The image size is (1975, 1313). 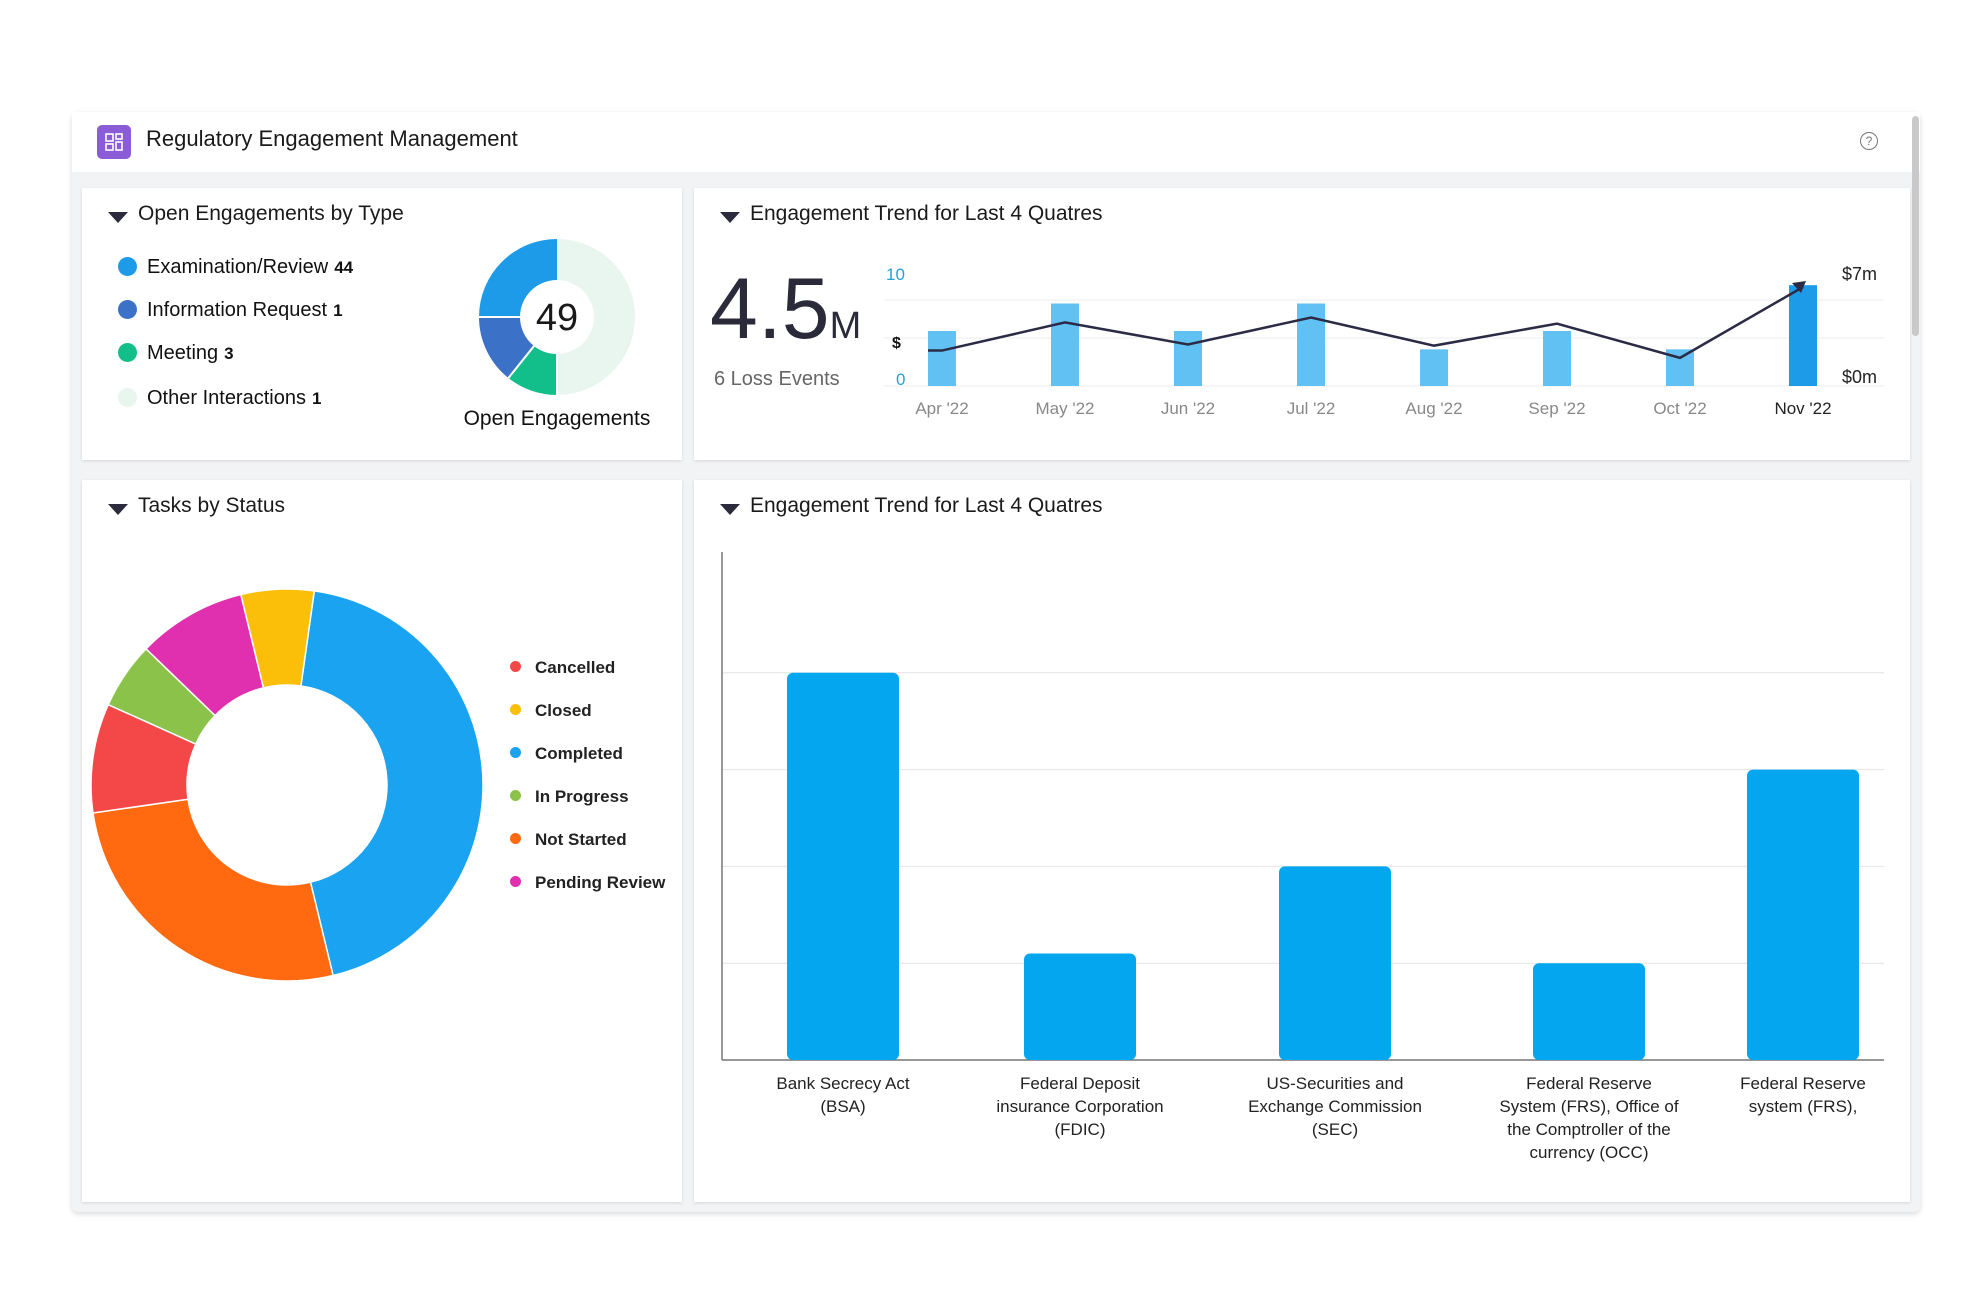 I want to click on donut-segment-examination, so click(x=518, y=278).